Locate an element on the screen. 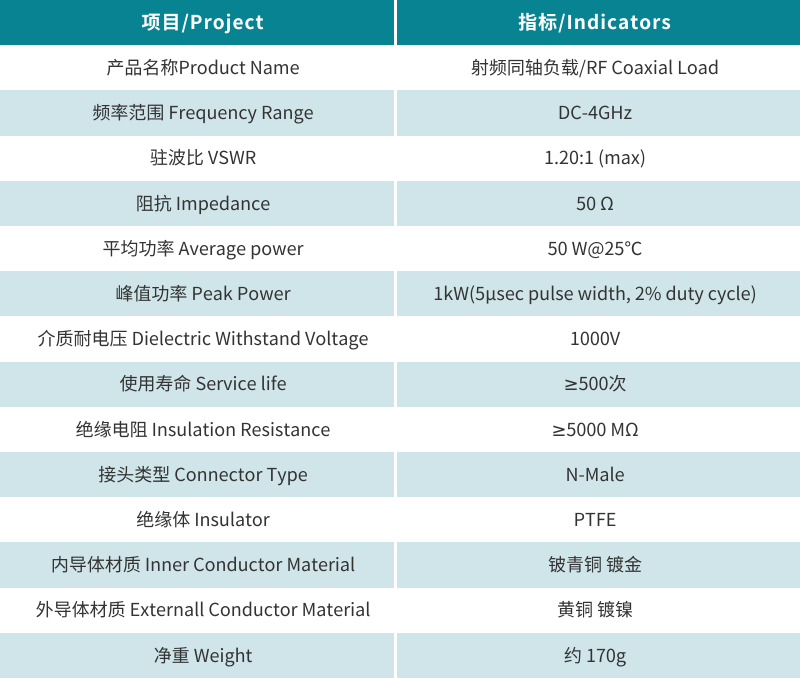 Image resolution: width=800 pixels, height=678 pixels. spec-row: 内导体材质 Inner Conductor Material 铍青铜 镀金 is located at coordinates (400, 565).